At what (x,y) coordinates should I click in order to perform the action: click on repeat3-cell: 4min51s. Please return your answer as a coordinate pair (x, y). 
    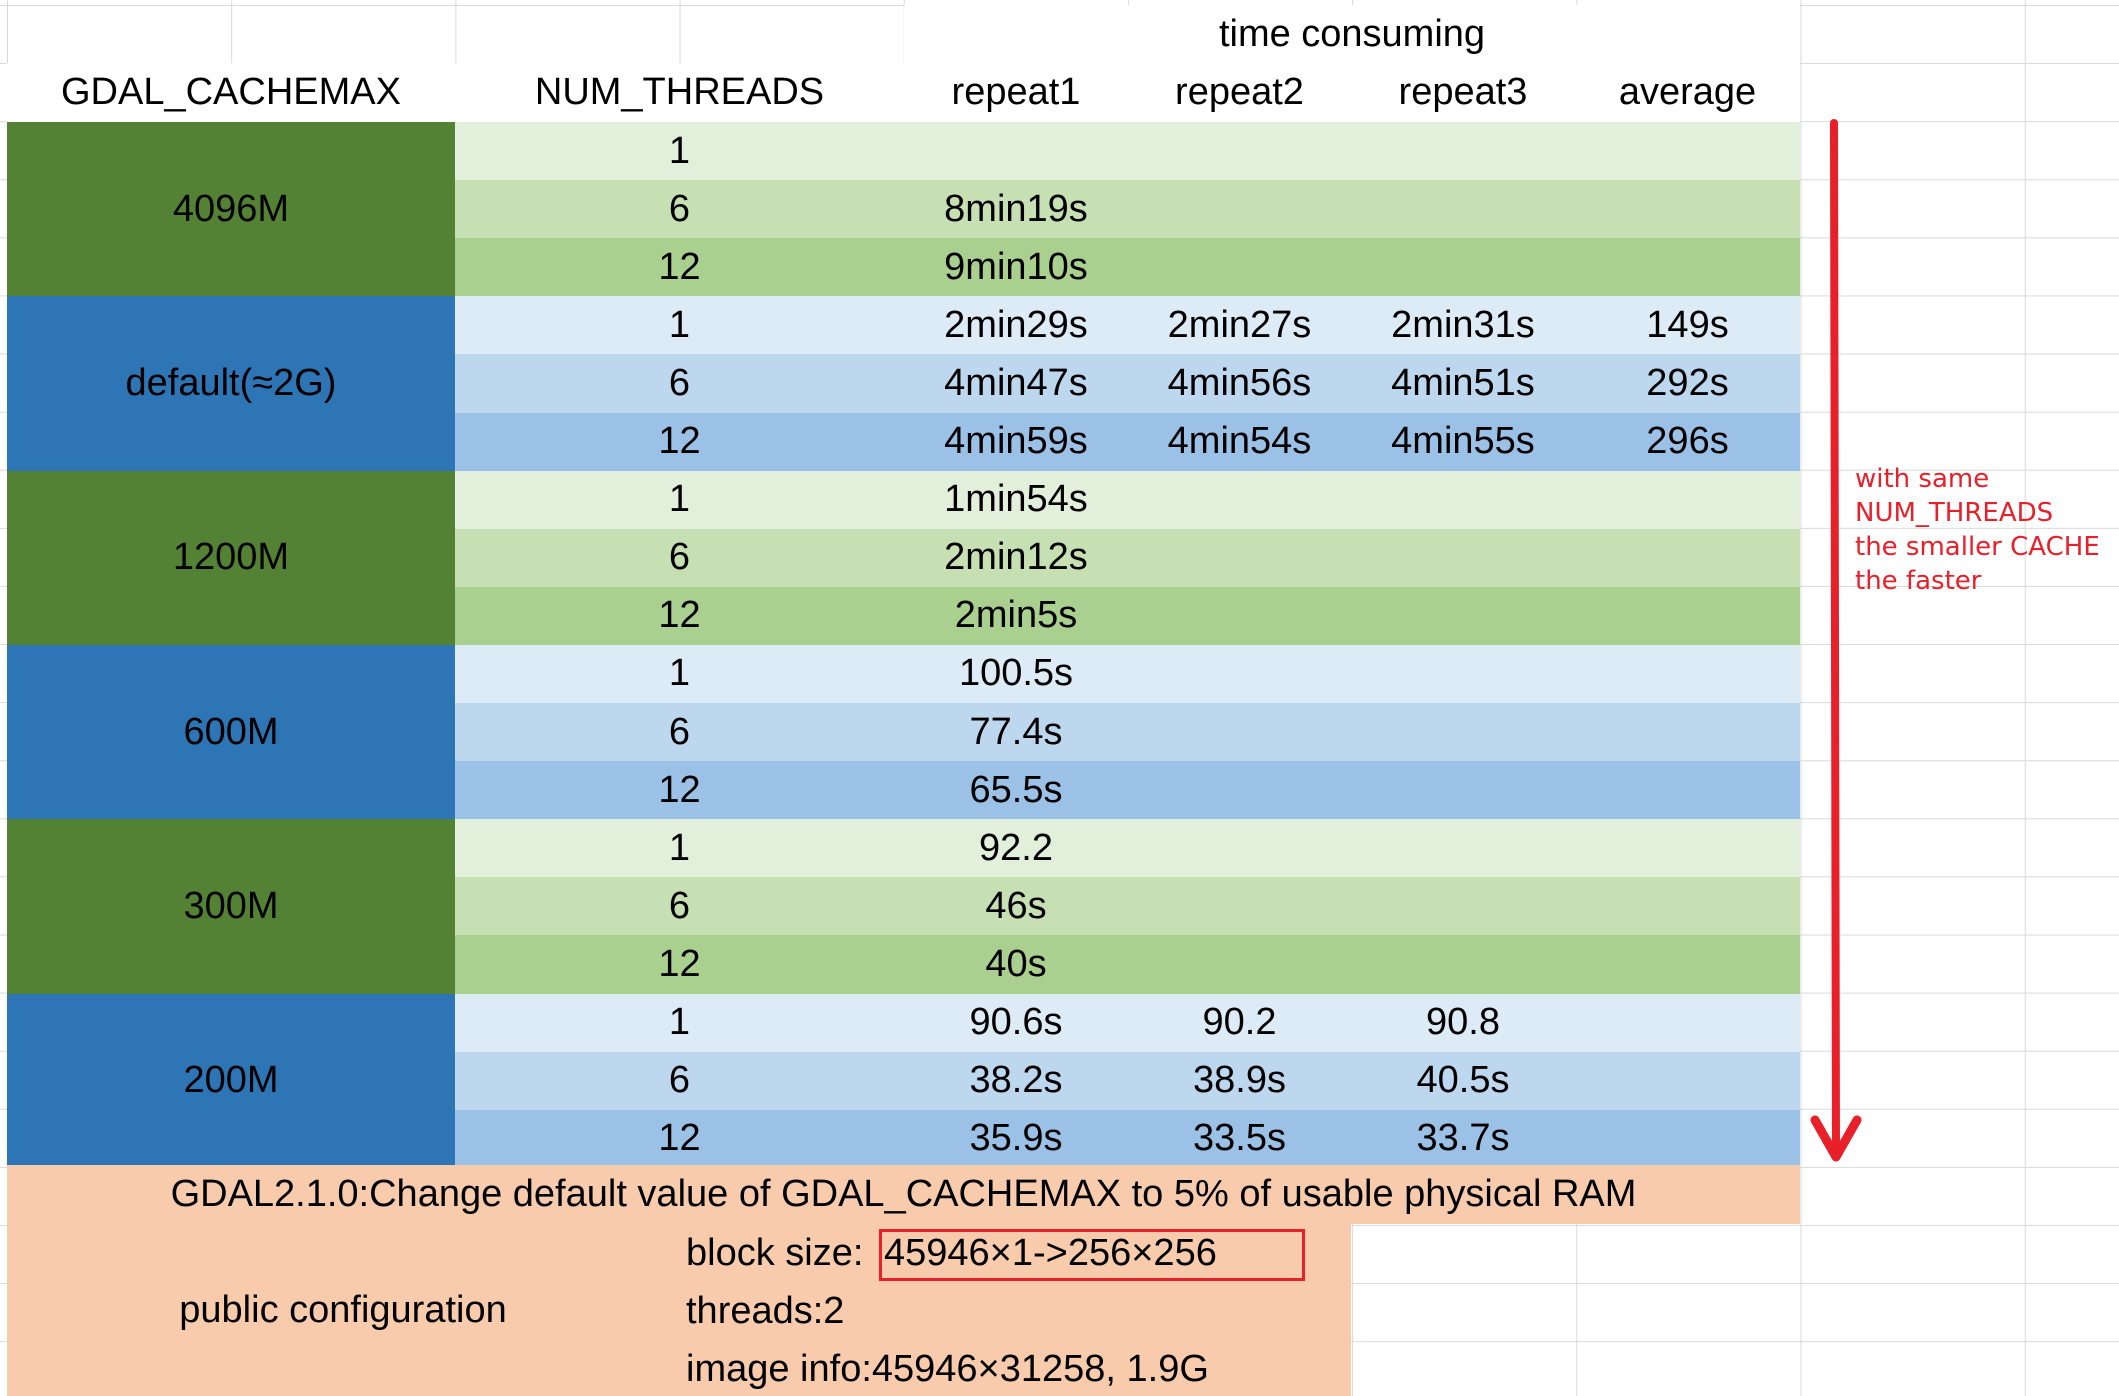
    Looking at the image, I should click on (1463, 382).